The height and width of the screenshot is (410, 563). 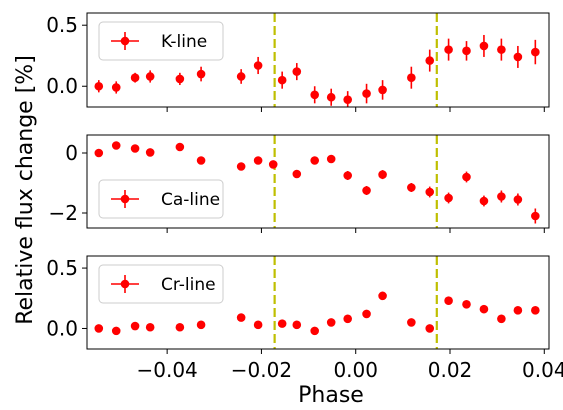 What do you see at coordinates (261, 370) in the screenshot?
I see `x-tick-label: −0.02` at bounding box center [261, 370].